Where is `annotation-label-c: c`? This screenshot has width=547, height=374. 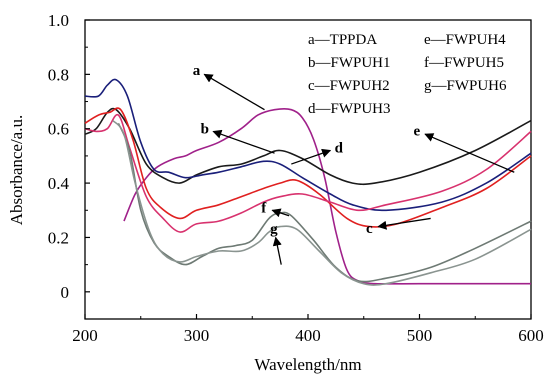
annotation-label-c: c is located at coordinates (369, 229).